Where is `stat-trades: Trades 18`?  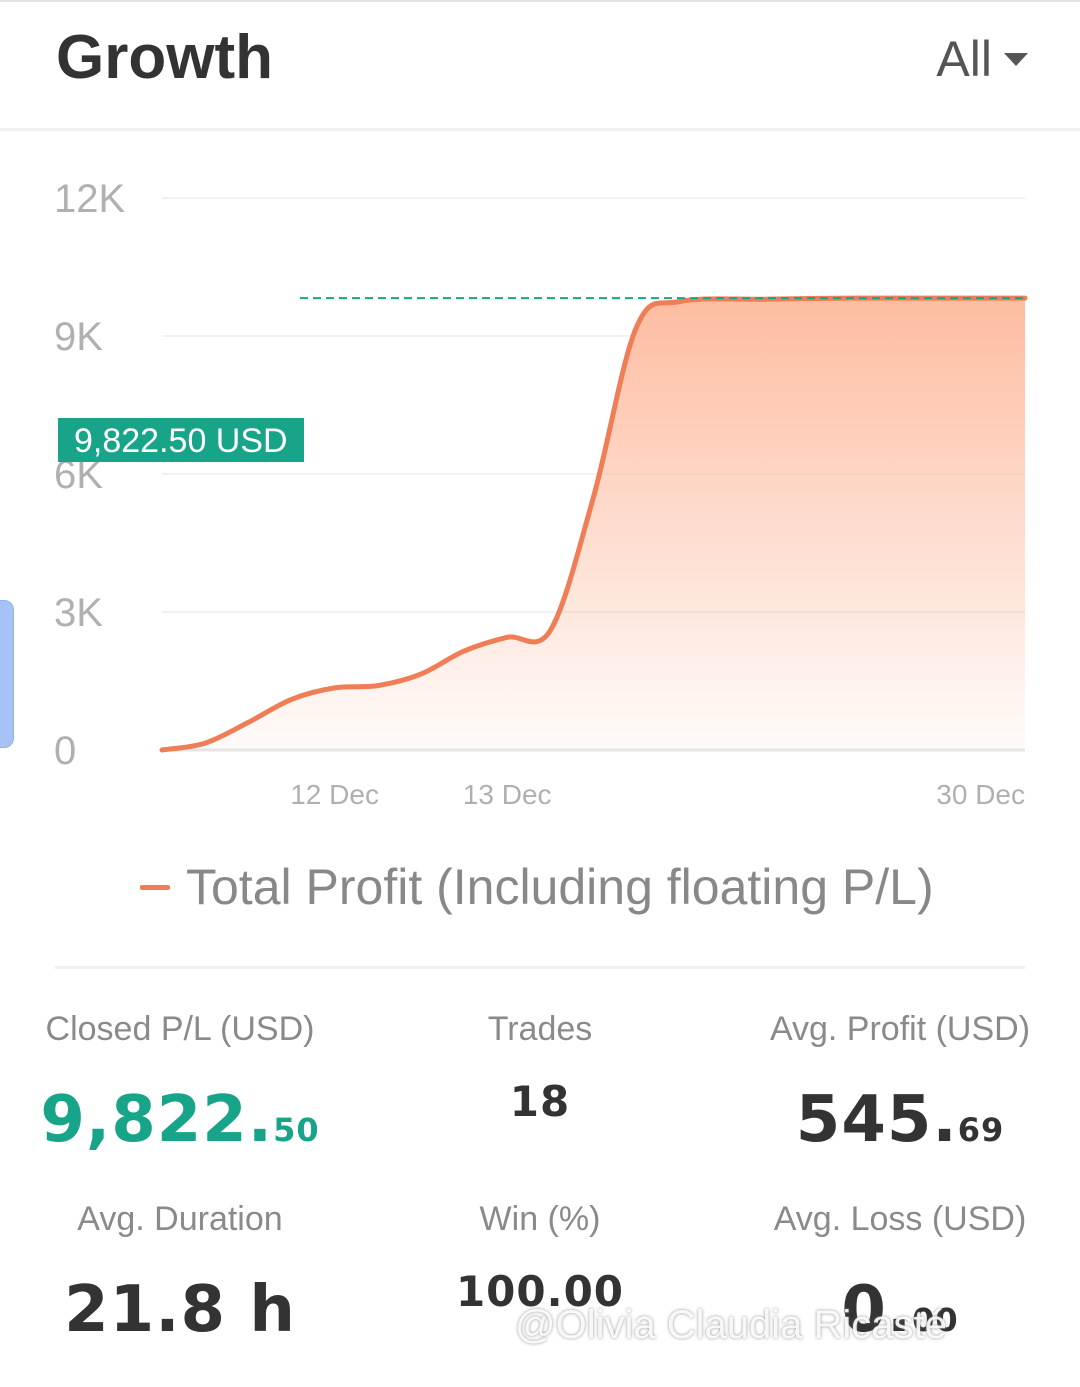 stat-trades: Trades 18 is located at coordinates (540, 1068).